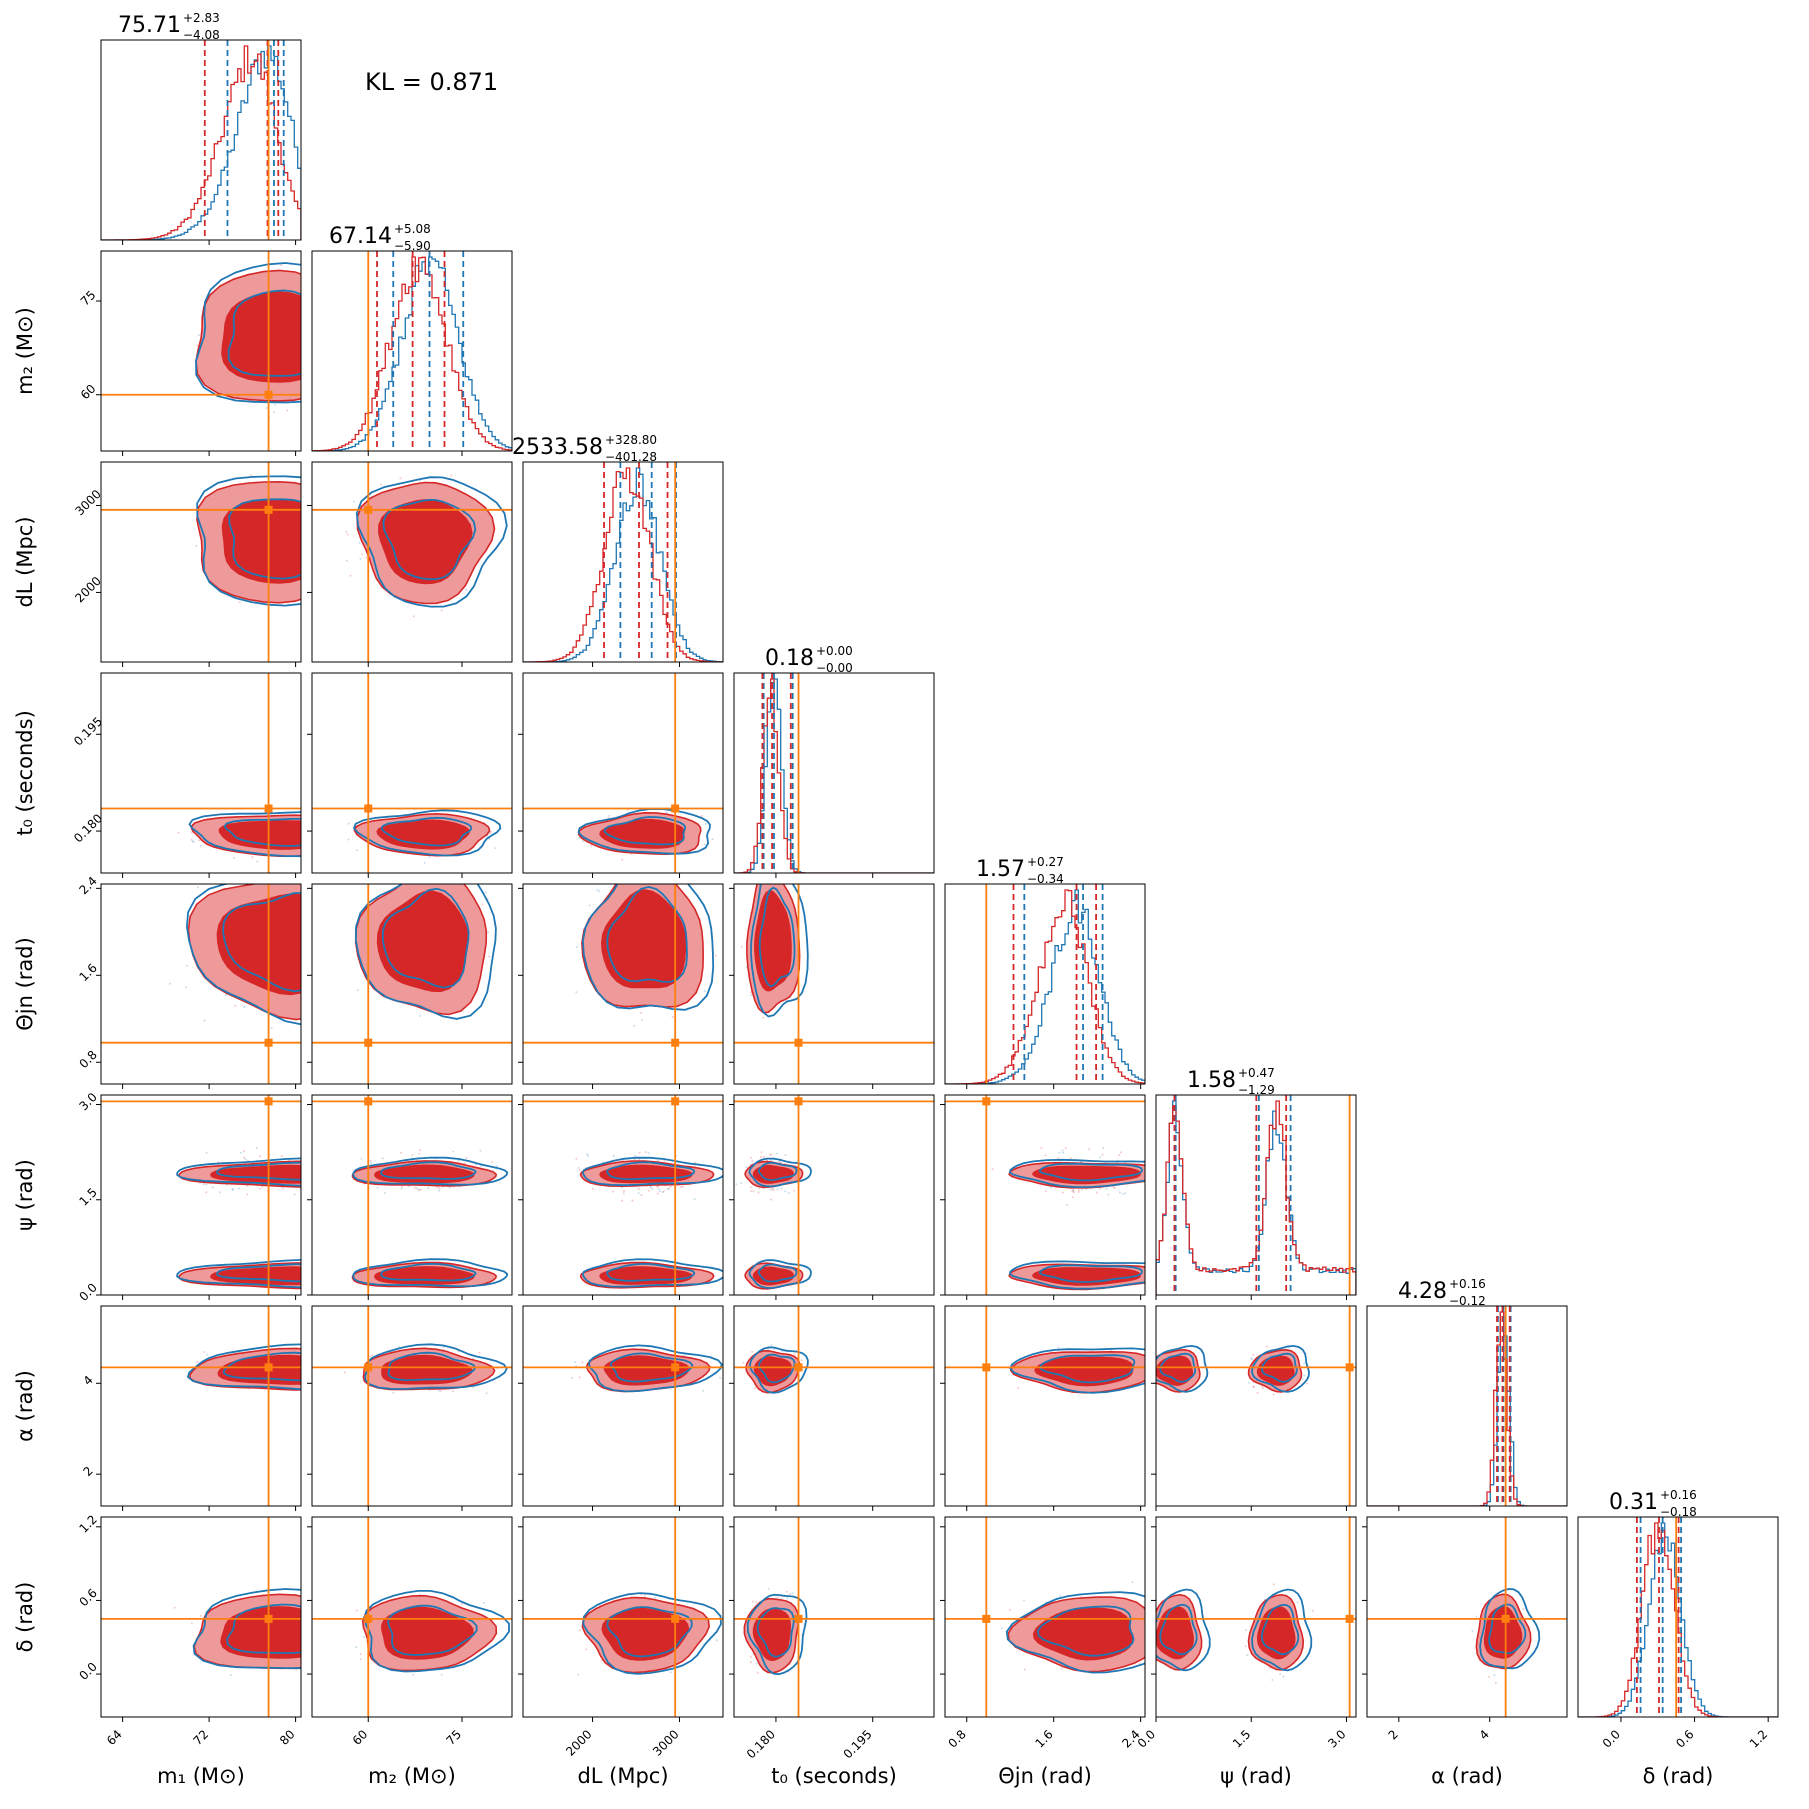 The image size is (1809, 1809). Describe the element at coordinates (621, 981) in the screenshot. I see `contour-panel-dL-theta` at that location.